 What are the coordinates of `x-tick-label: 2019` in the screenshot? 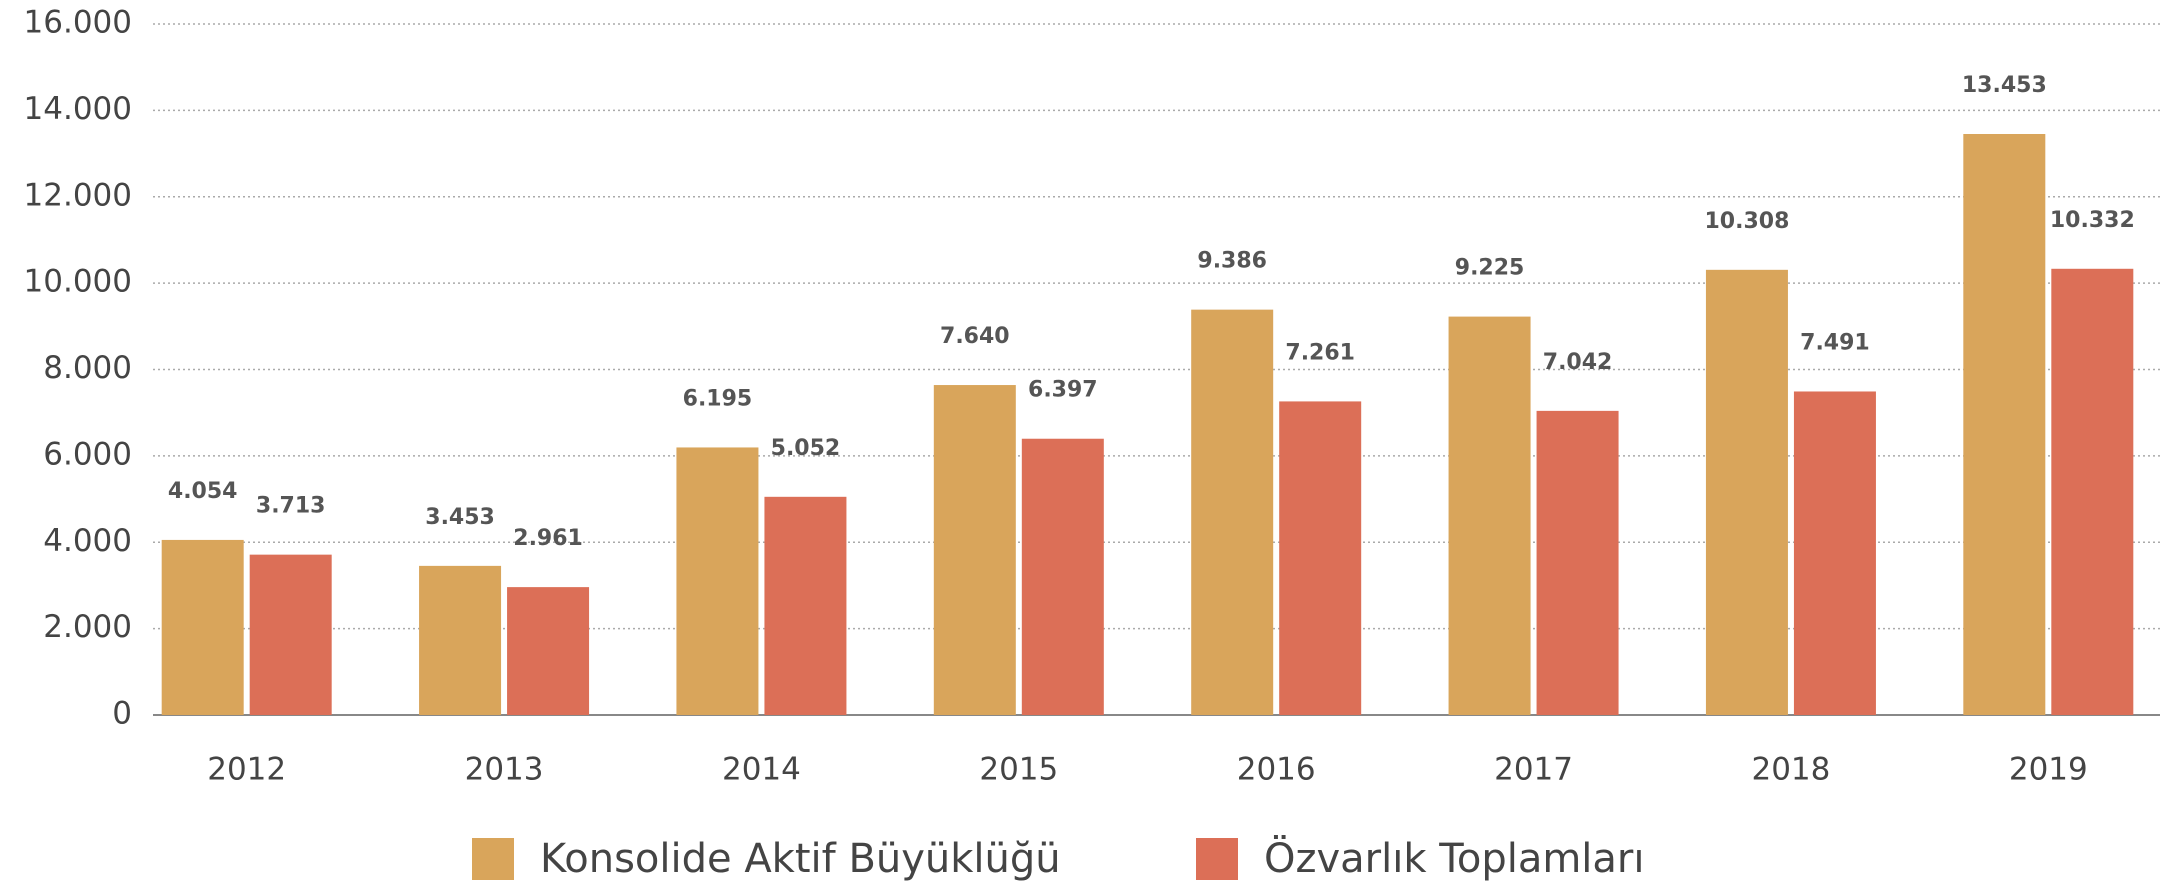 It's located at (2048, 770).